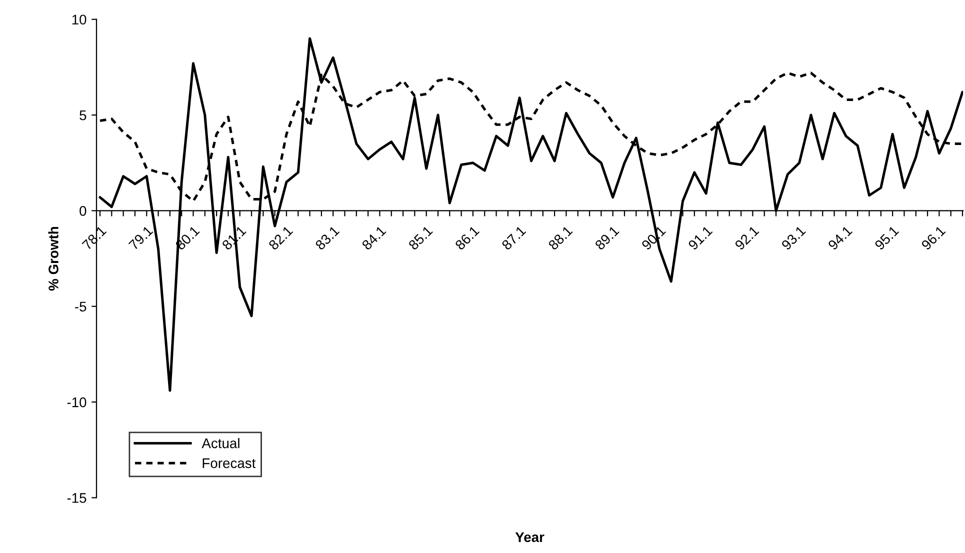  I want to click on x-tick-label: 88.1, so click(560, 237).